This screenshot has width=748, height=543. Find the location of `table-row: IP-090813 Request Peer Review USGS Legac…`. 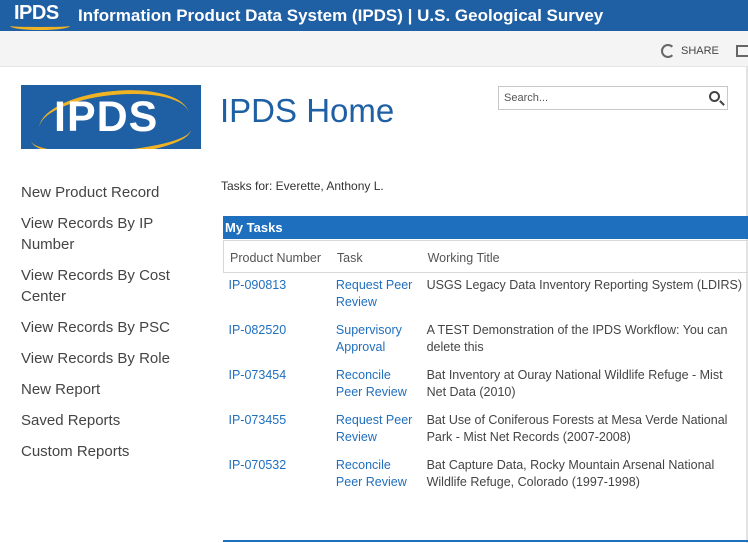

table-row: IP-090813 Request Peer Review USGS Legac… is located at coordinates (486, 296).